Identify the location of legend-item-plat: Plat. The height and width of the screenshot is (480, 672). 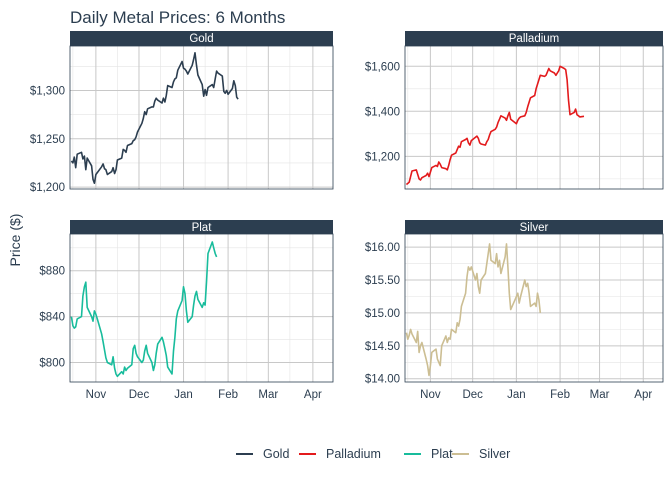
(428, 454).